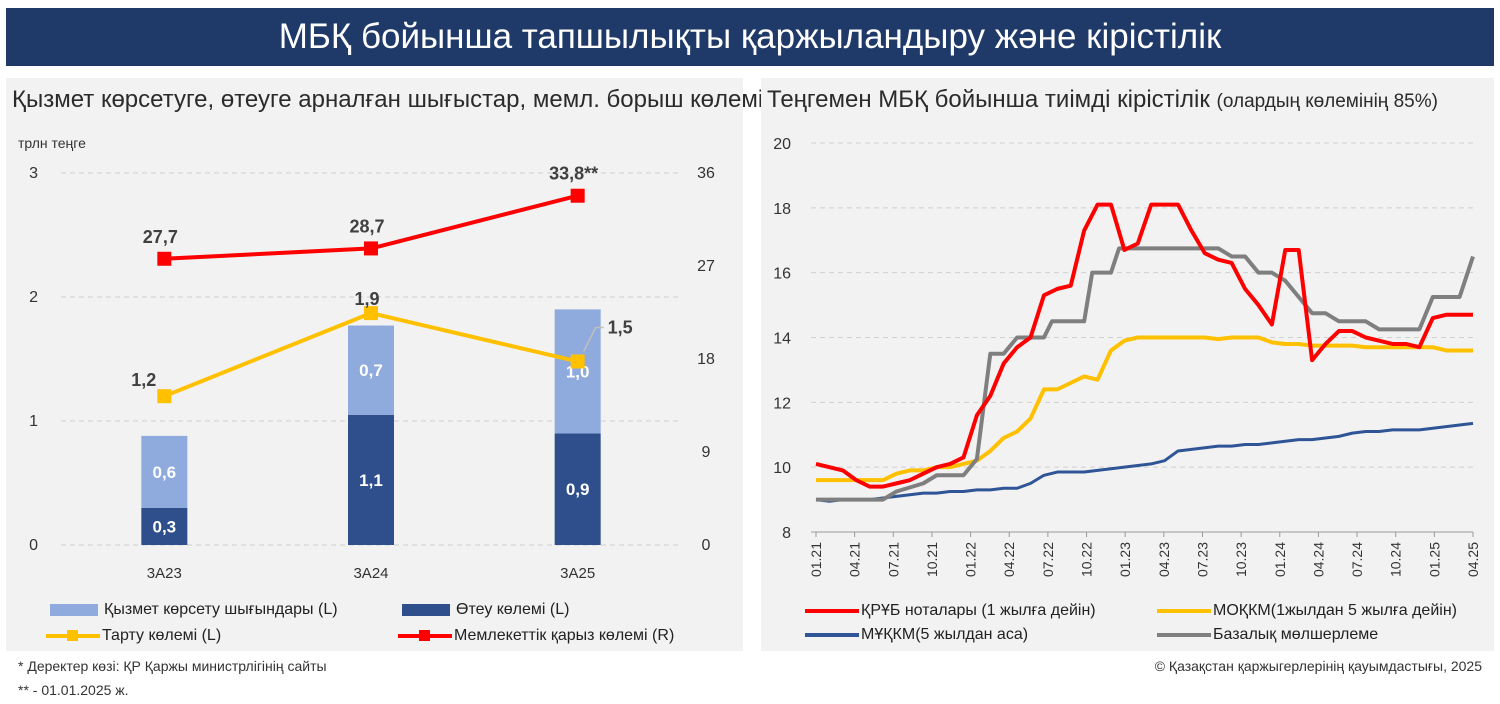  I want to click on y-tick-label: 16, so click(782, 274).